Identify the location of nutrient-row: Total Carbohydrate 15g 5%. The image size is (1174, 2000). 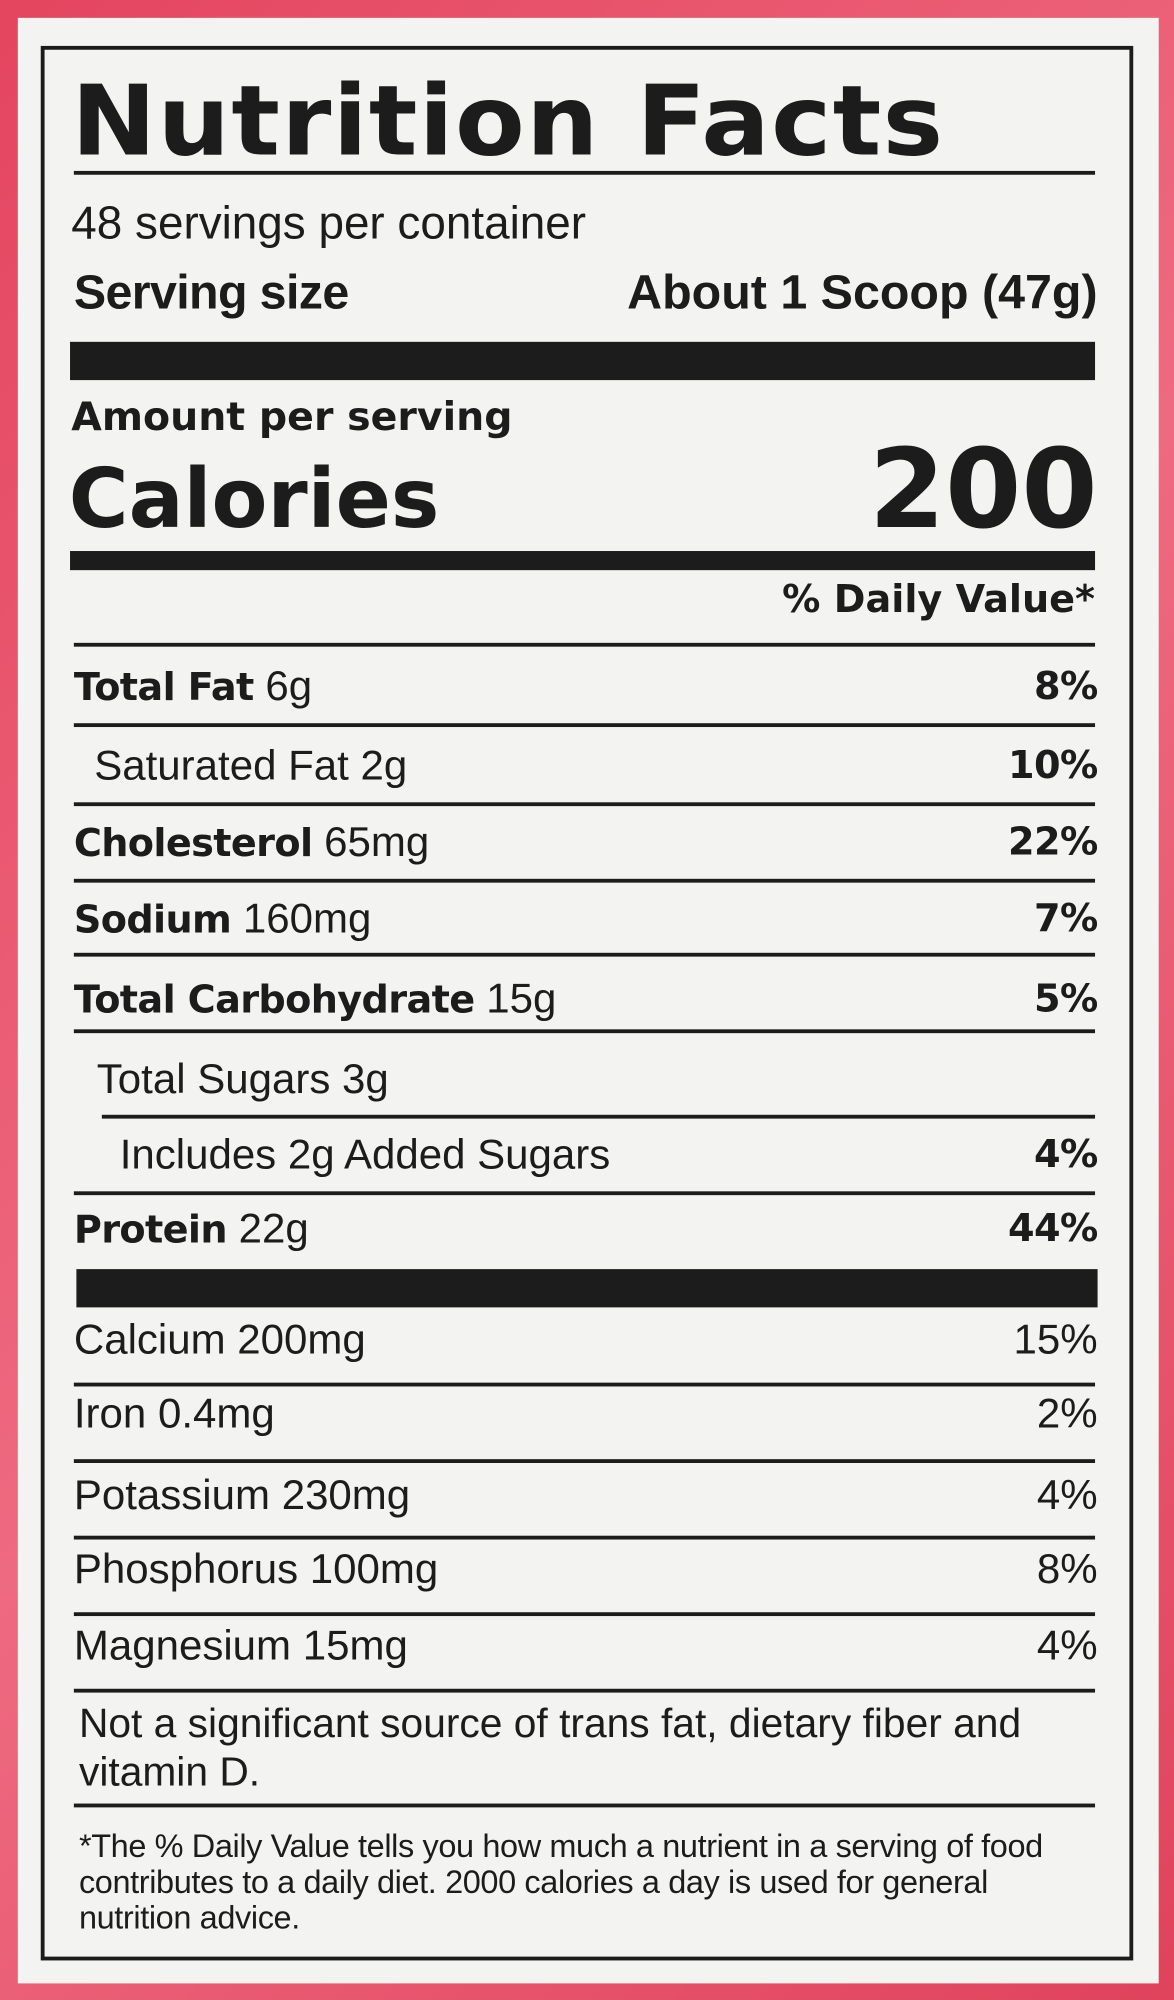
(586, 998).